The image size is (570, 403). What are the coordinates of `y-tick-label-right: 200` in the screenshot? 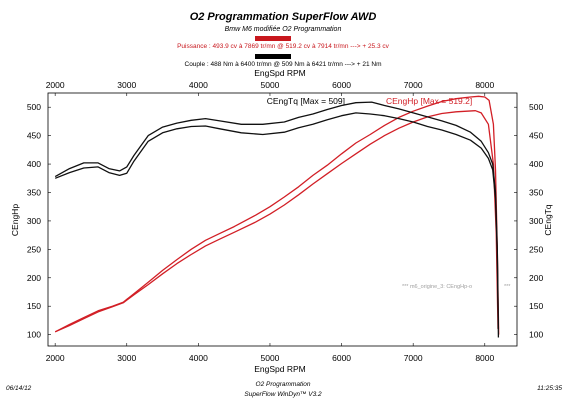 It's located at (536, 278).